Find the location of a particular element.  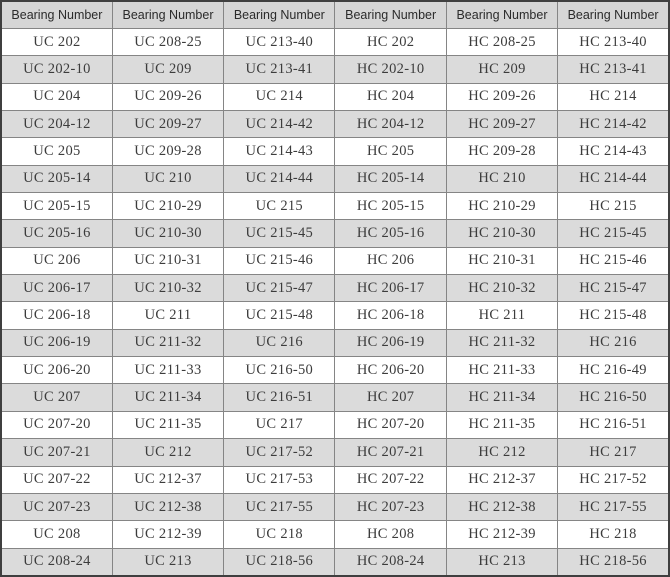

table-cell: HC 213-40 is located at coordinates (613, 42).